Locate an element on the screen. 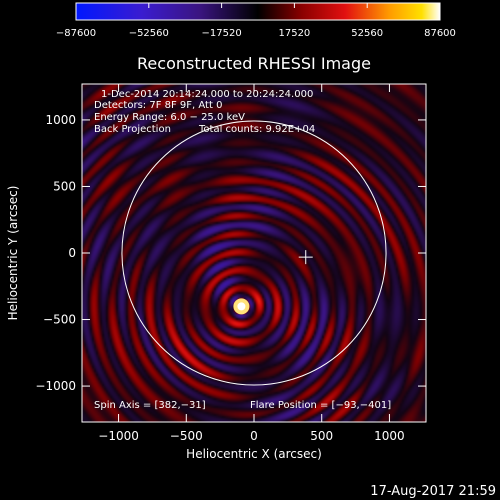  x-tick-label: 0 is located at coordinates (254, 436).